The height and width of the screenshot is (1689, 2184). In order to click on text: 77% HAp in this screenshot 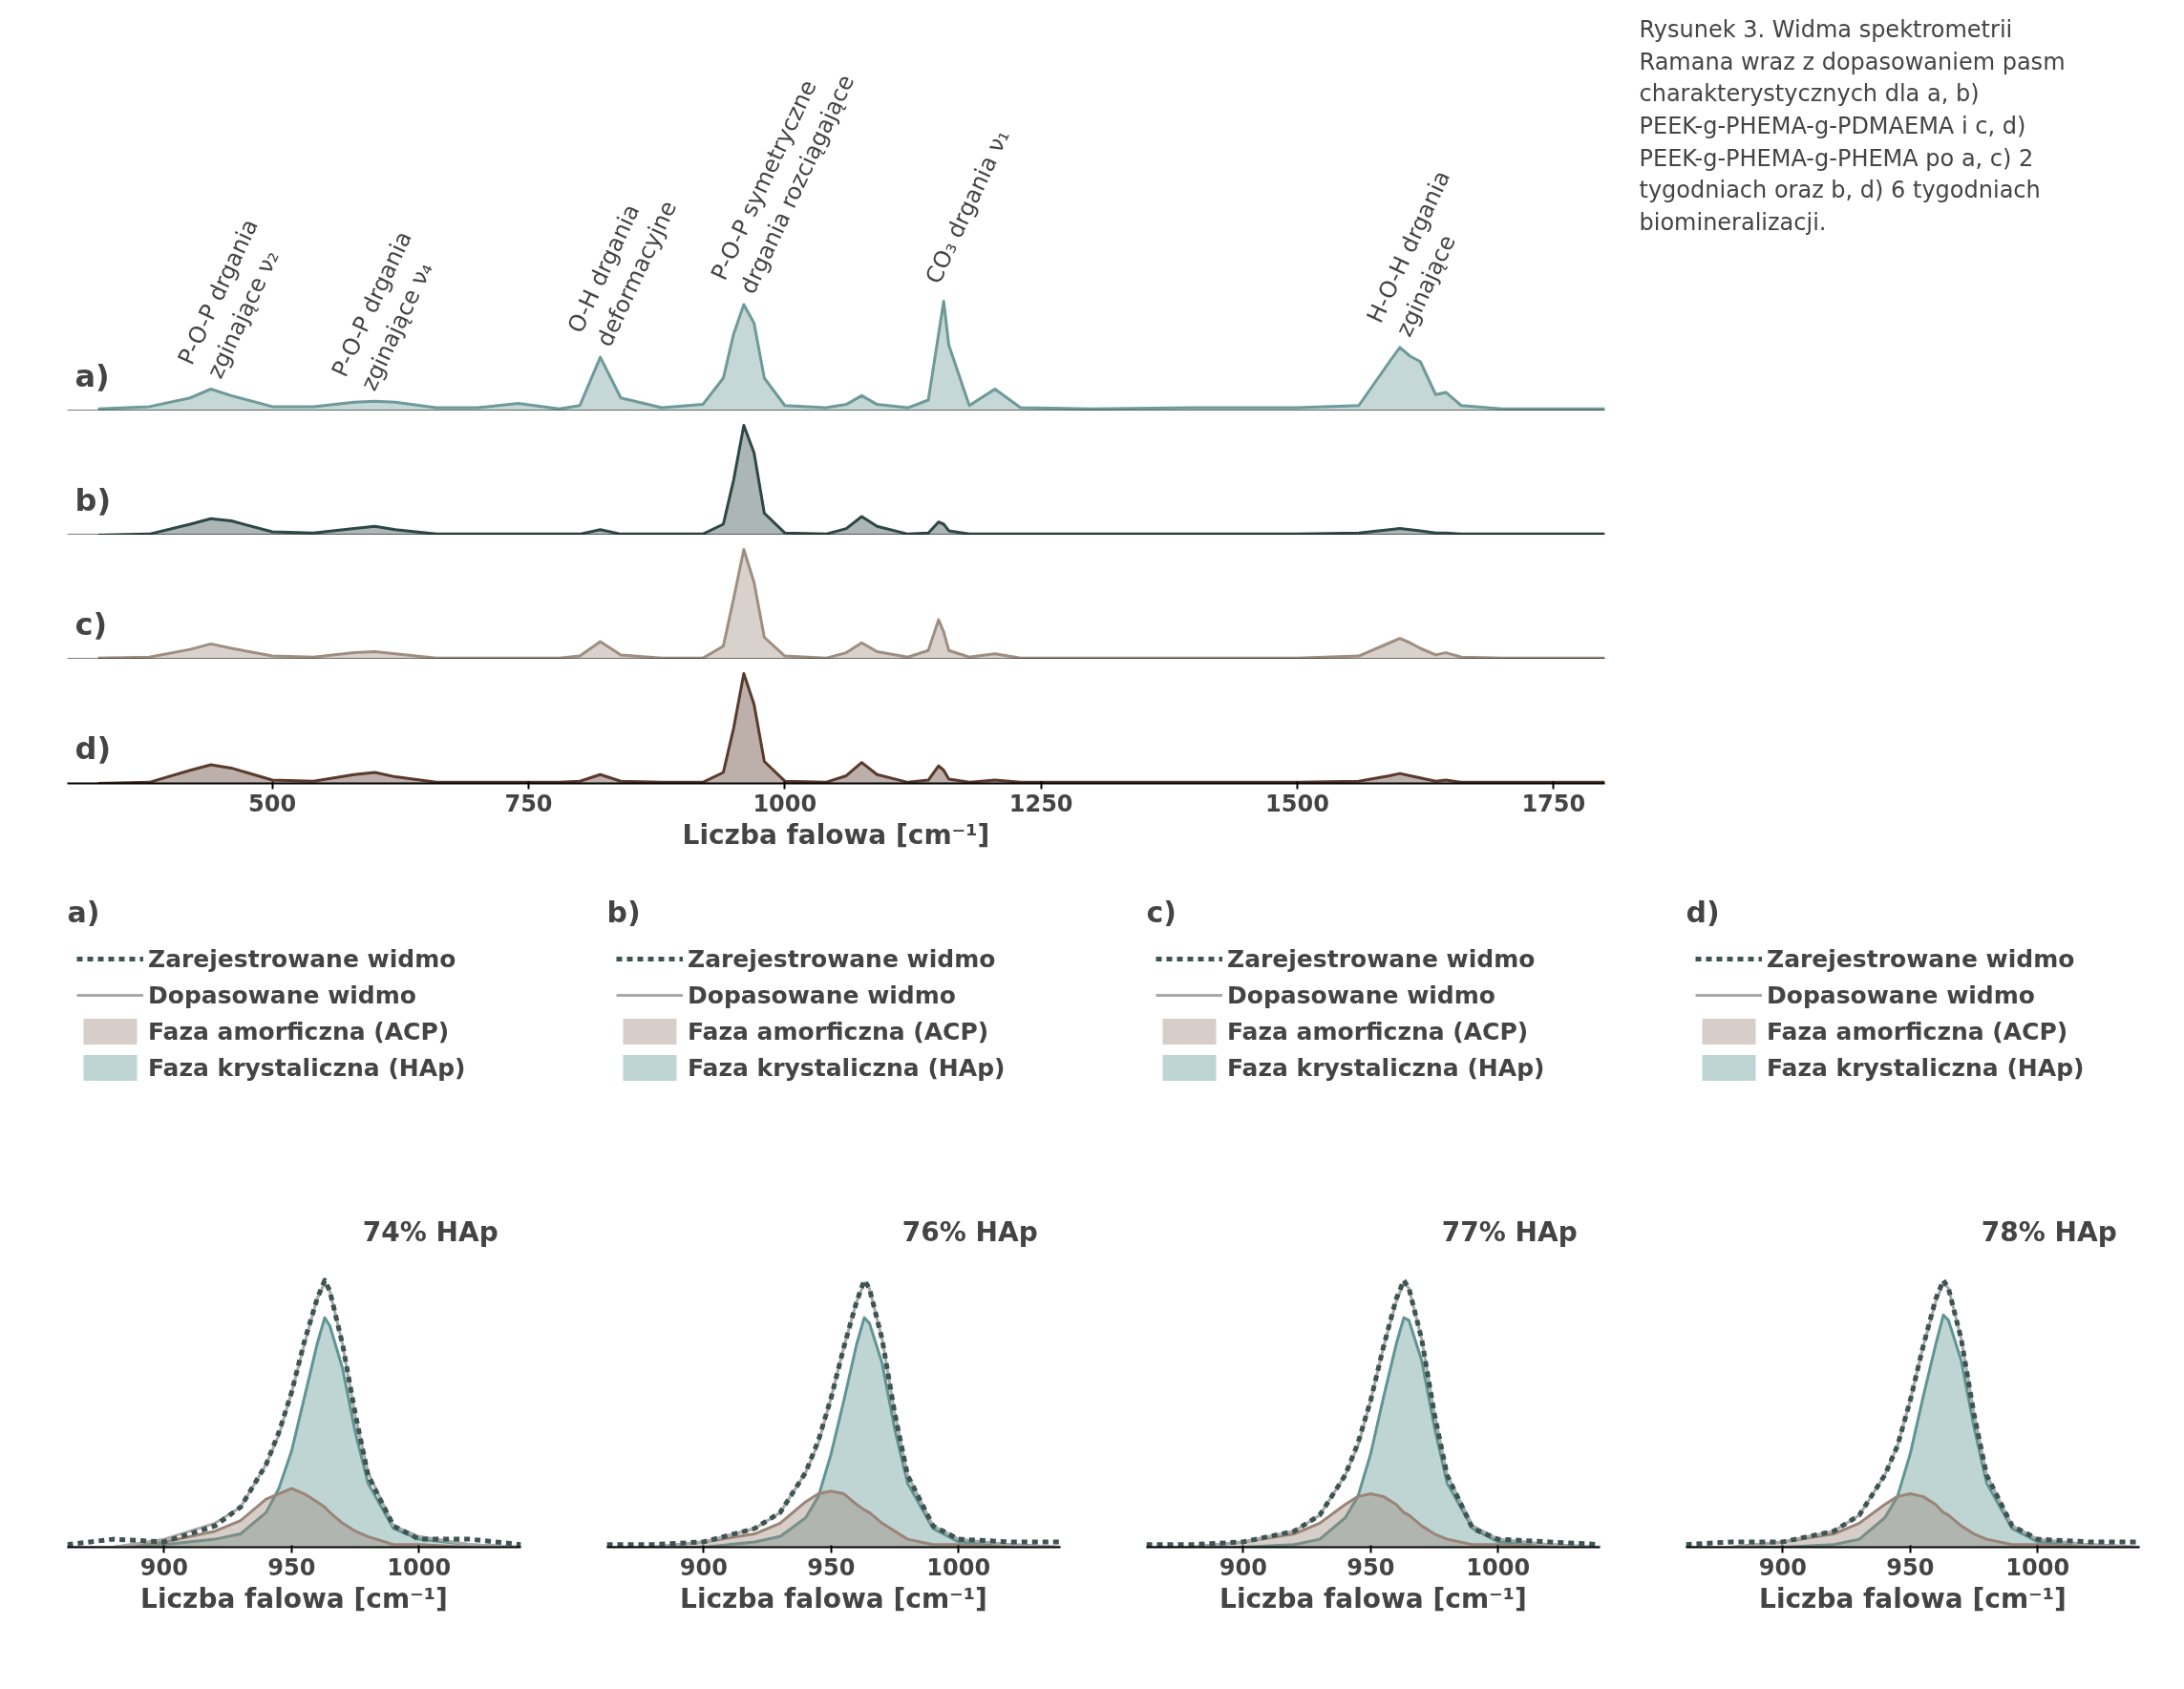, I will do `click(1510, 1232)`.